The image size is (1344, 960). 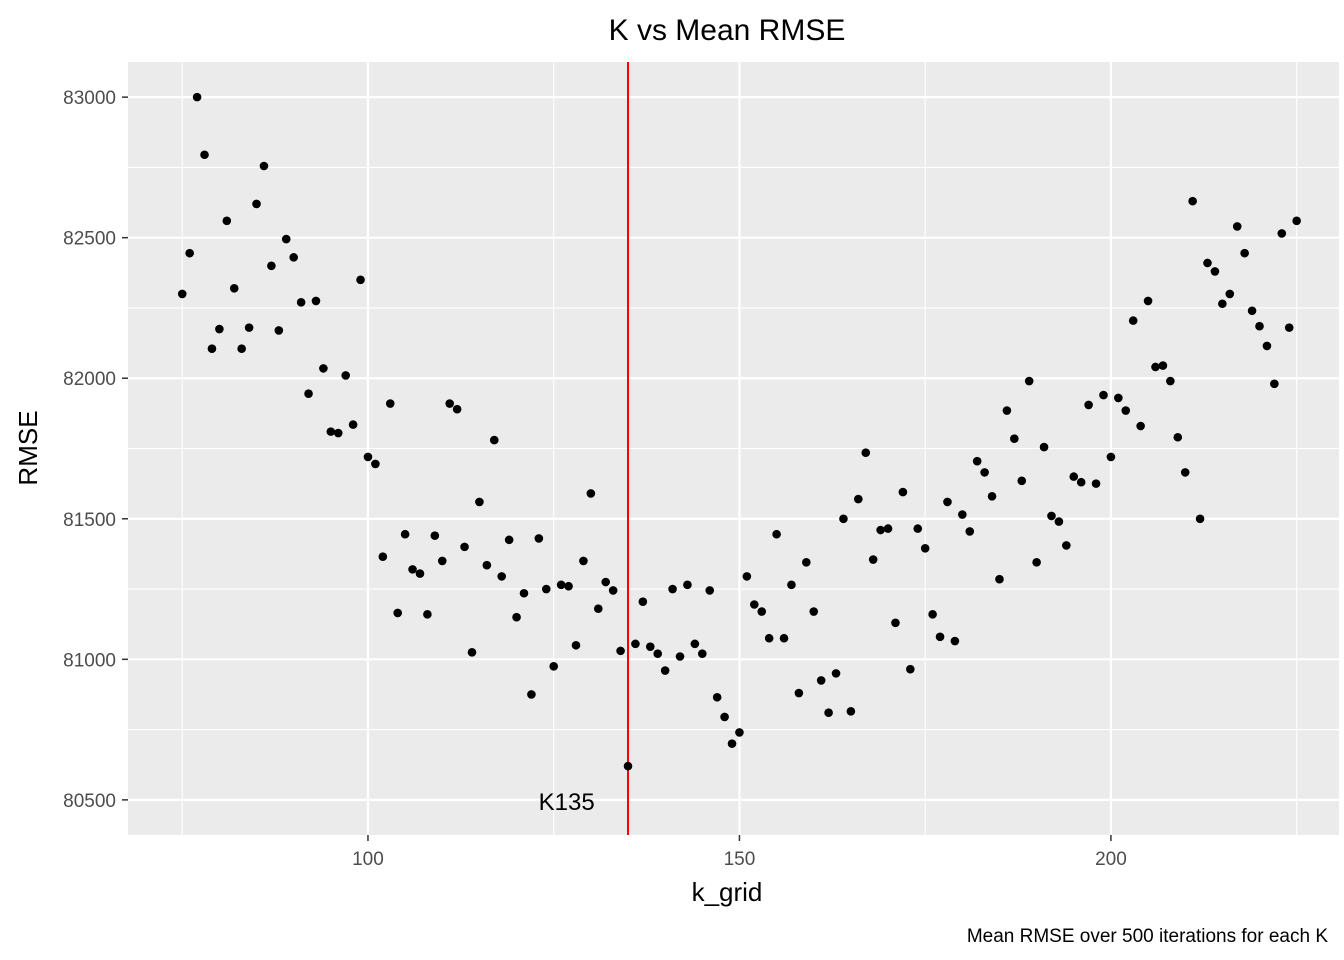 What do you see at coordinates (368, 859) in the screenshot?
I see `x-tick-label: 100` at bounding box center [368, 859].